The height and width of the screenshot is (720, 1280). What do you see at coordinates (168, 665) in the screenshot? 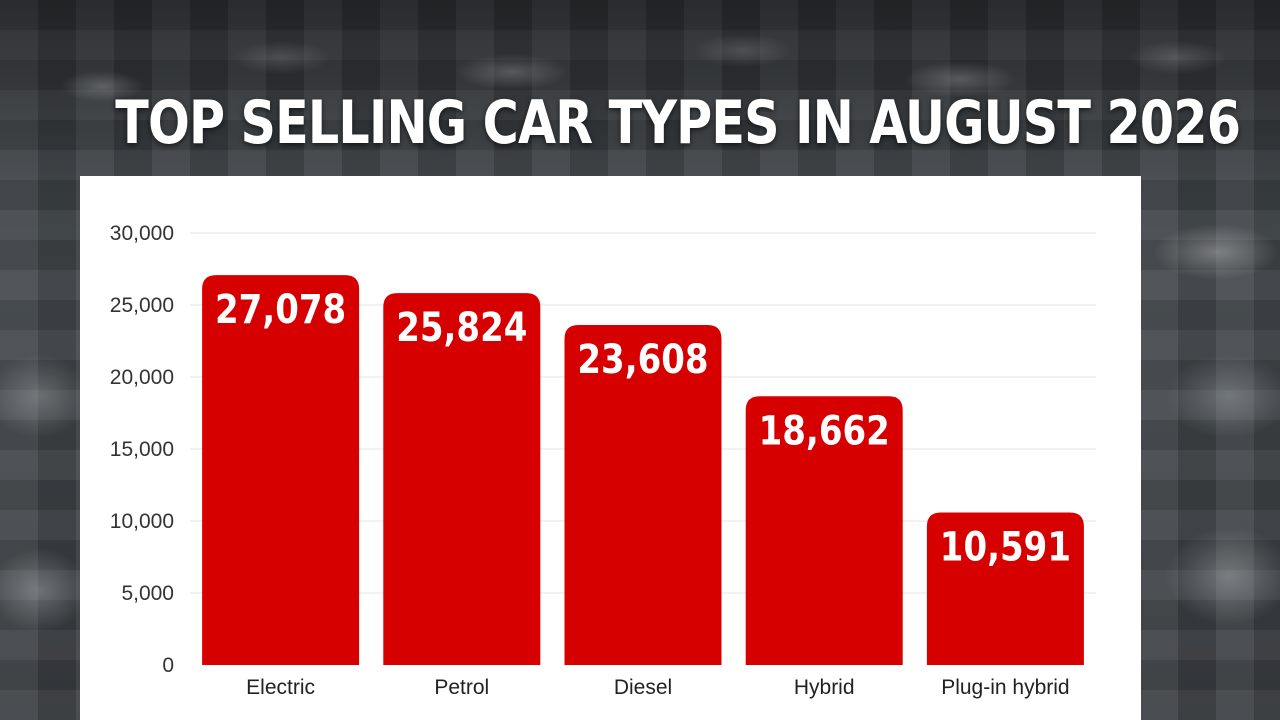
I see `y-tick-label: 0` at bounding box center [168, 665].